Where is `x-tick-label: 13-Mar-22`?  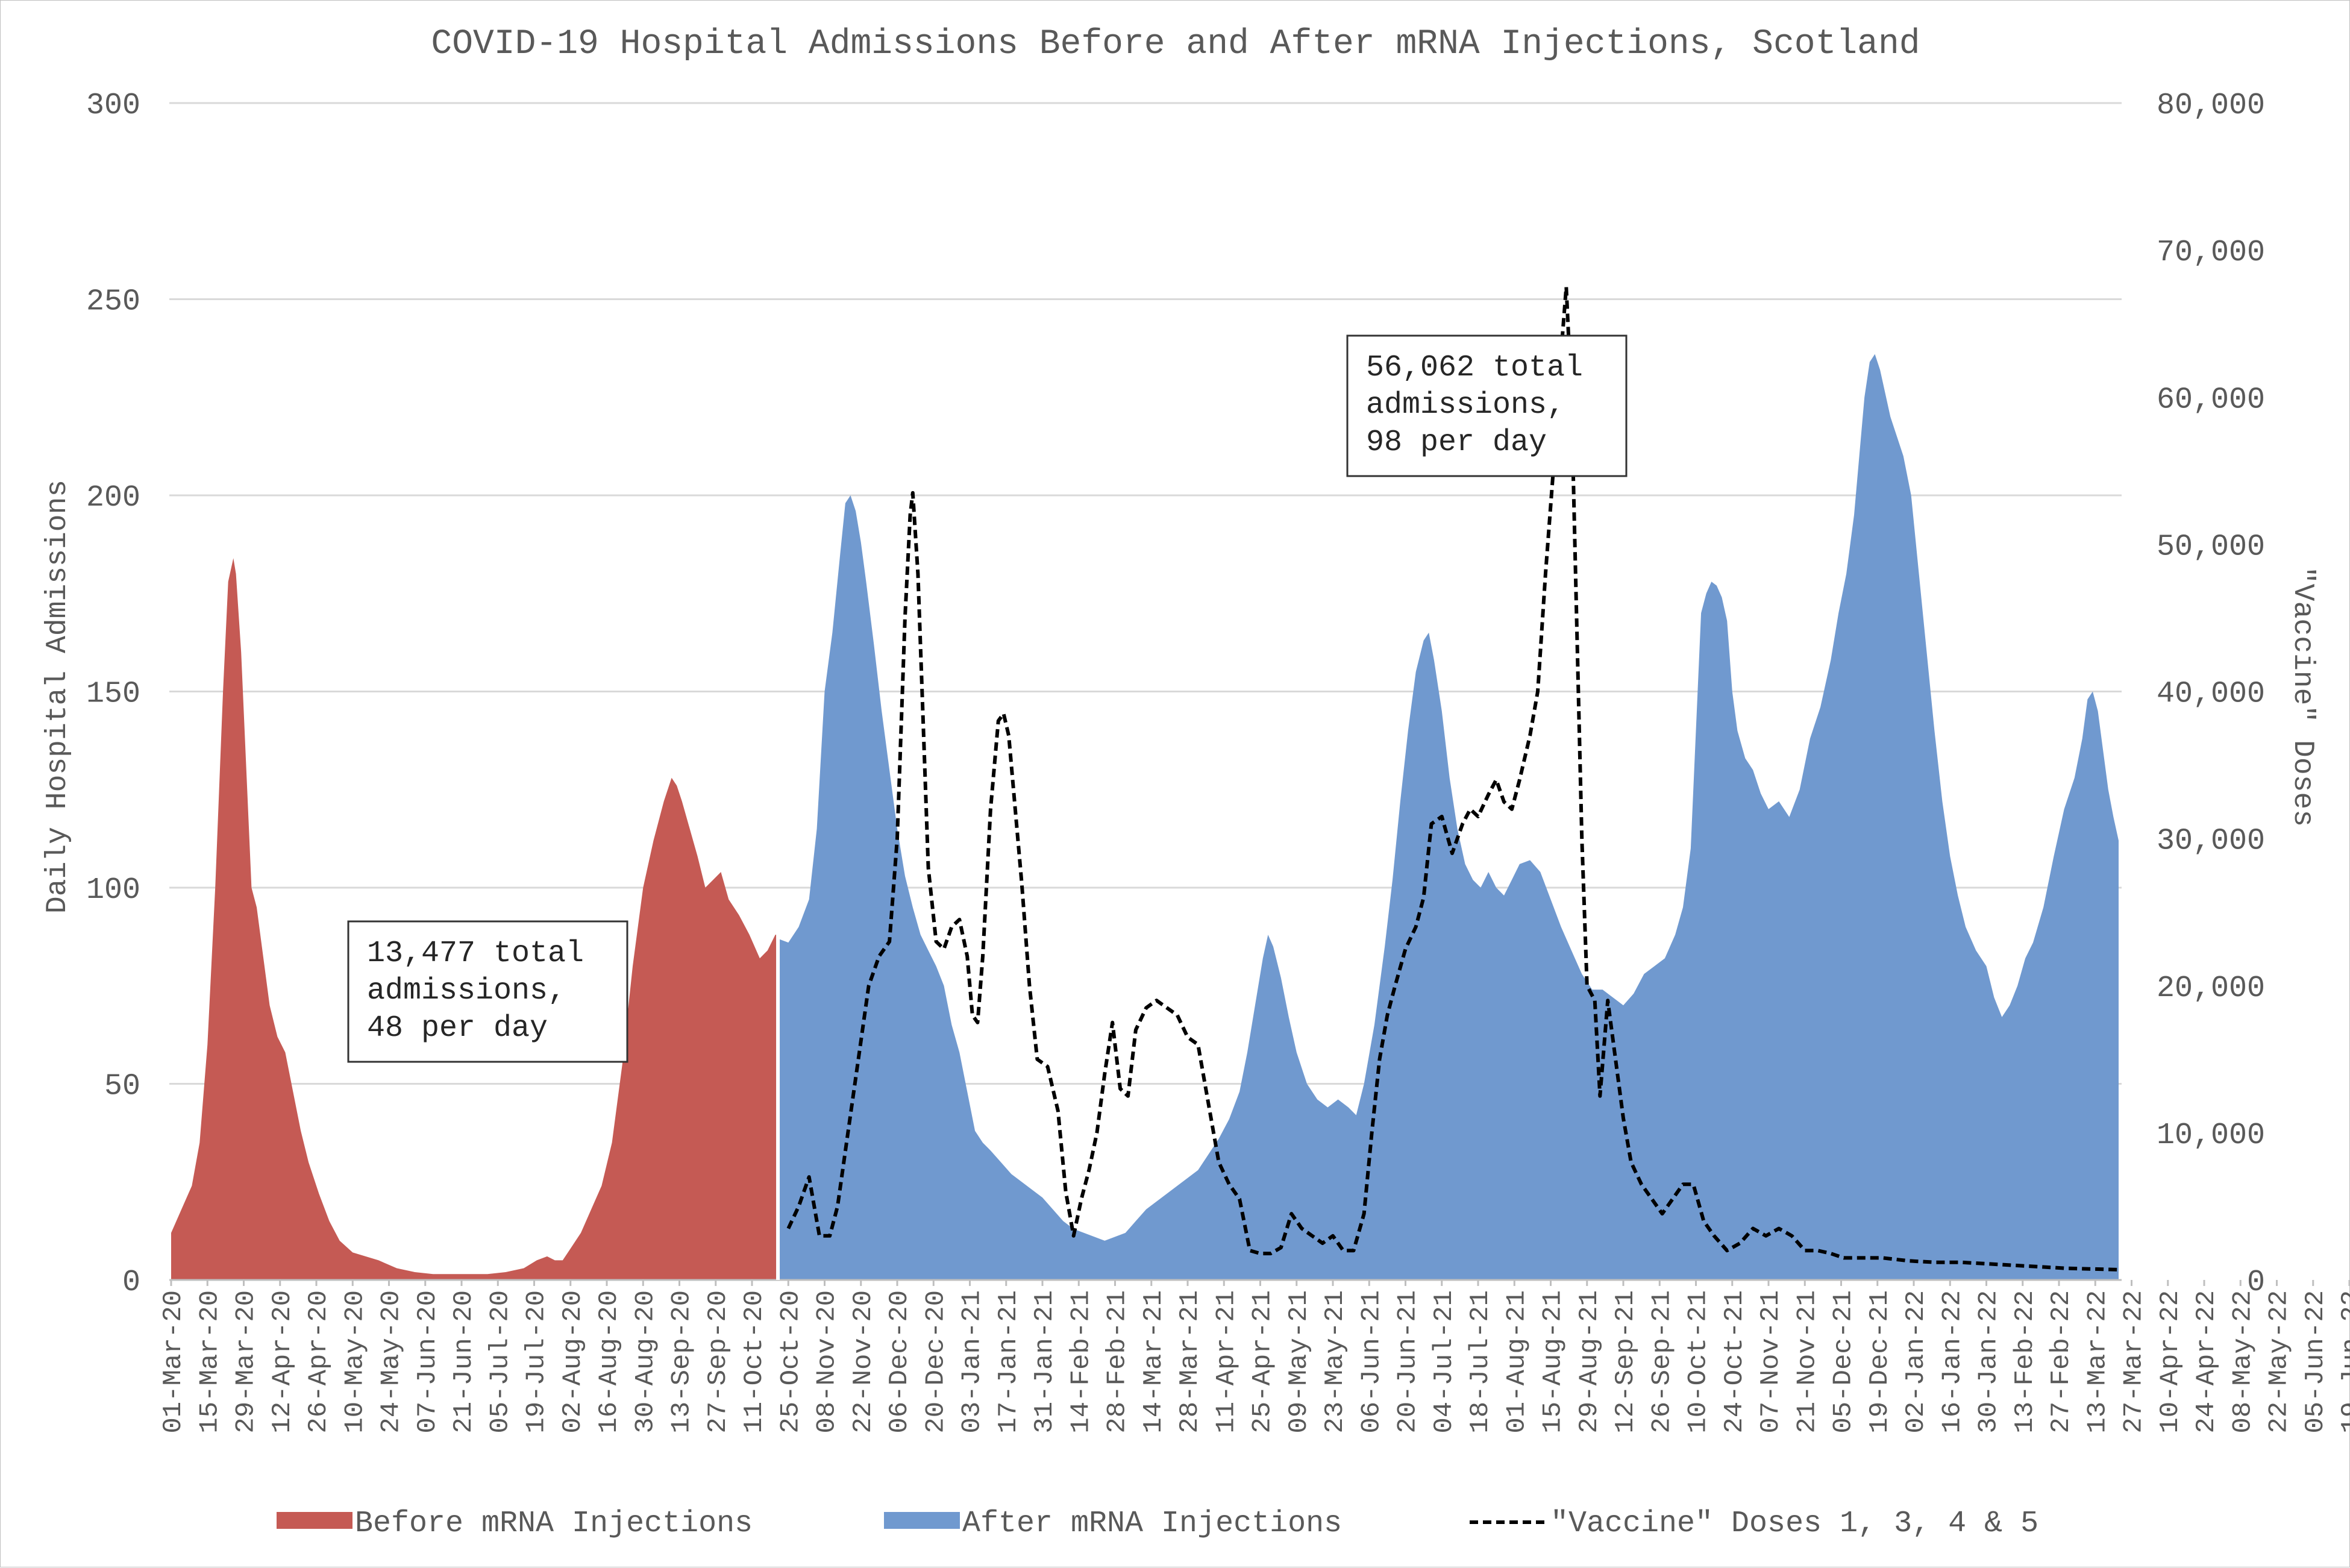
x-tick-label: 13-Mar-22 is located at coordinates (2097, 1362).